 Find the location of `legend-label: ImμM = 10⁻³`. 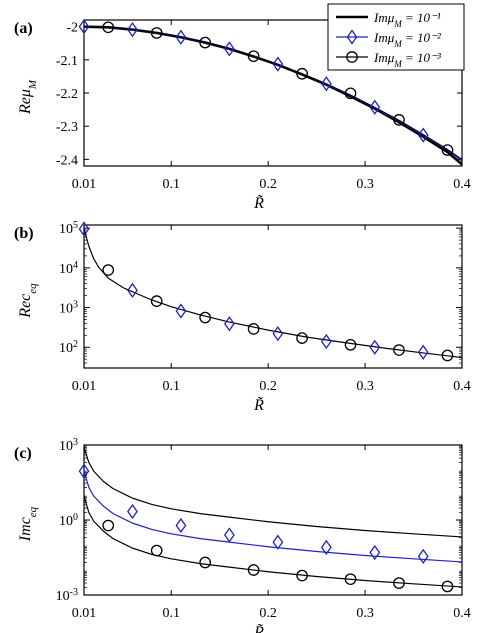

legend-label: ImμM = 10⁻³ is located at coordinates (407, 59).